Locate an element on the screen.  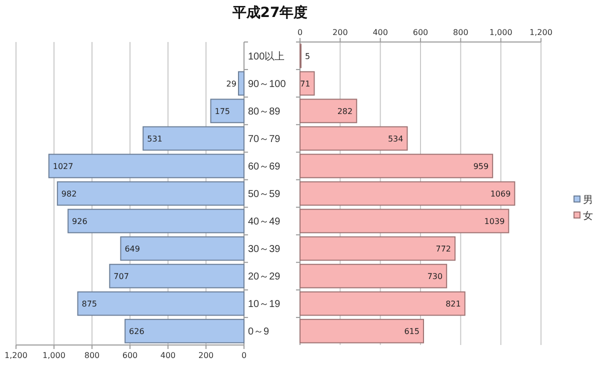
x-tick-label: 0 is located at coordinates (244, 355).